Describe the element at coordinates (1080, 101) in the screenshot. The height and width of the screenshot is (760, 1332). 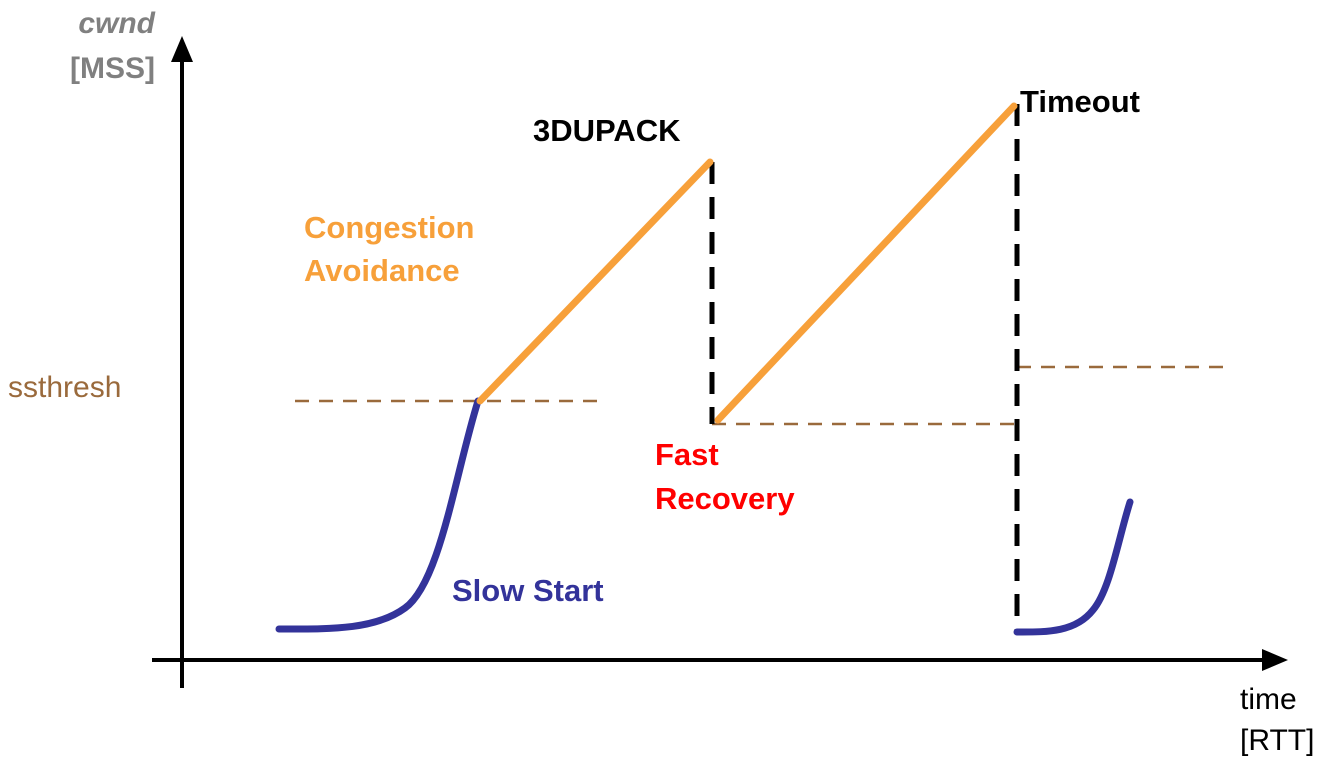
I see `timeout-label: Timeout` at that location.